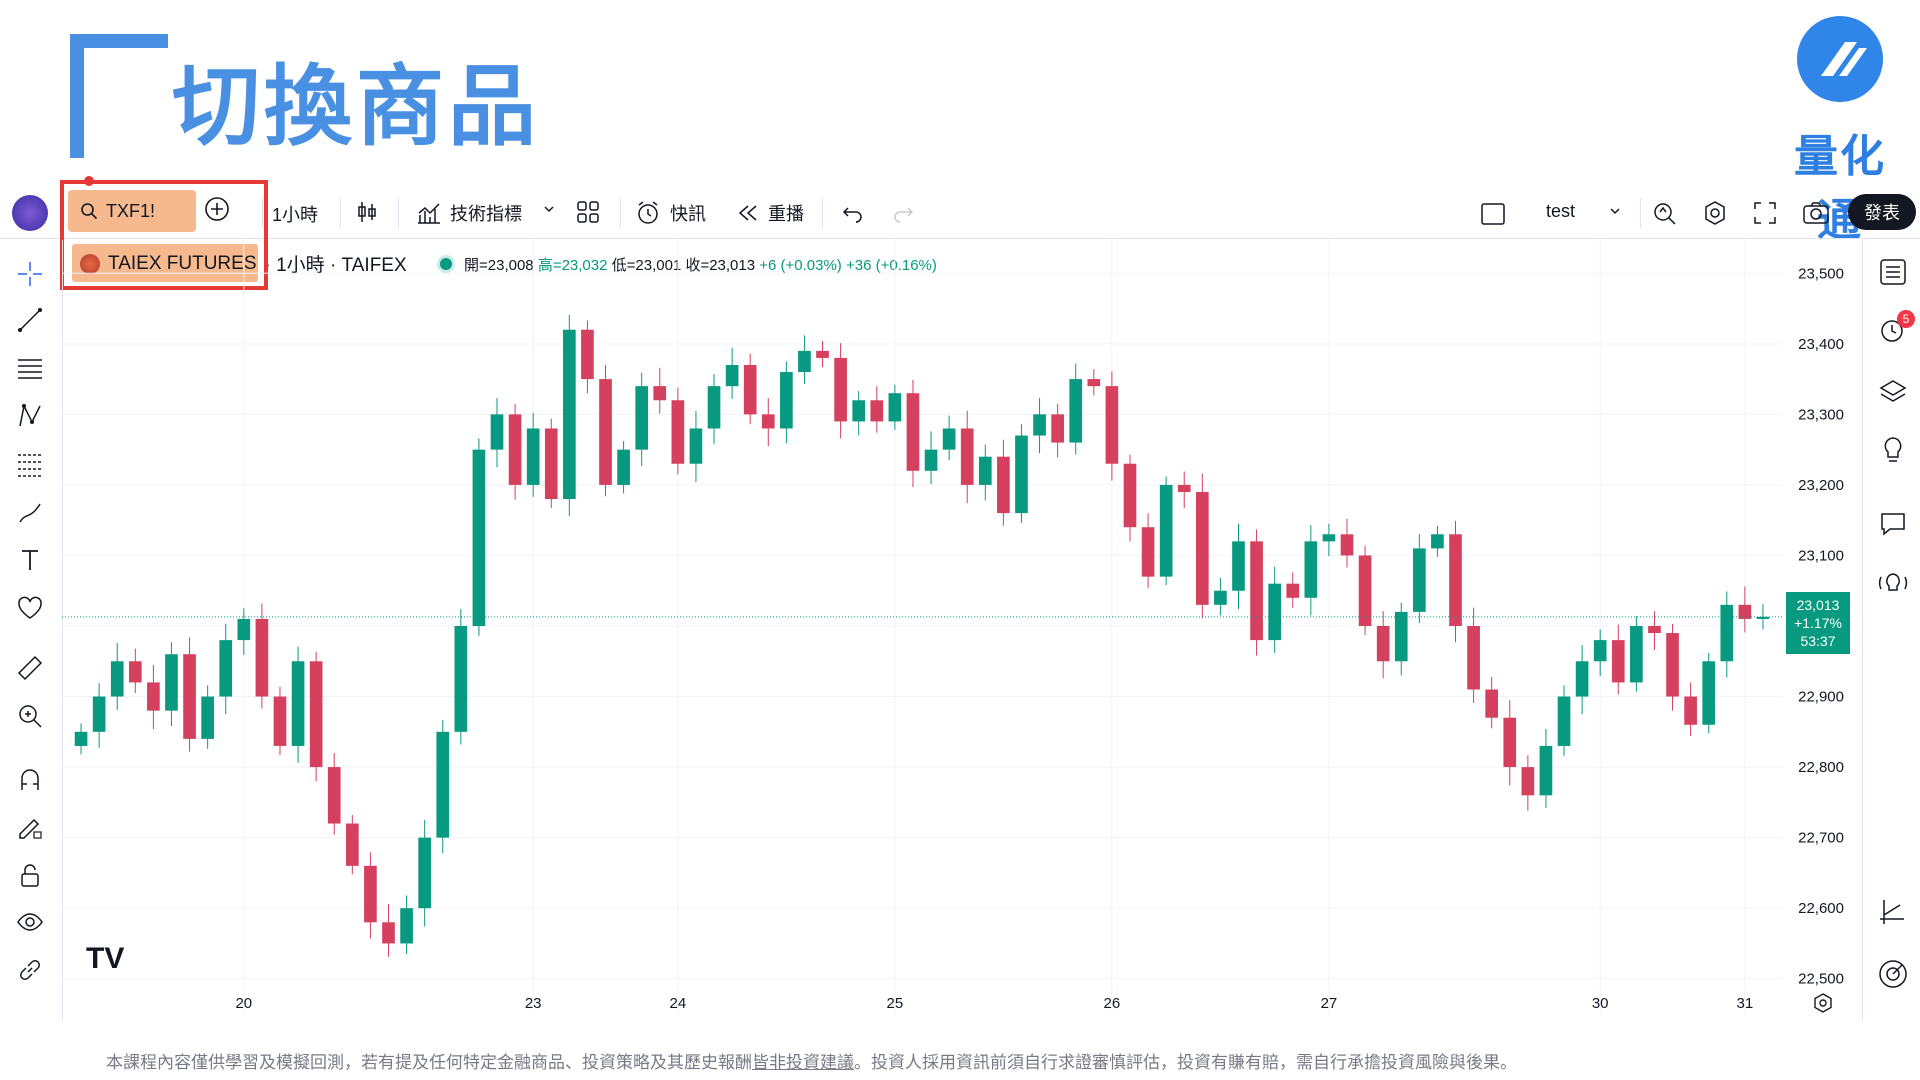  I want to click on alert-button: 快訊, so click(671, 213).